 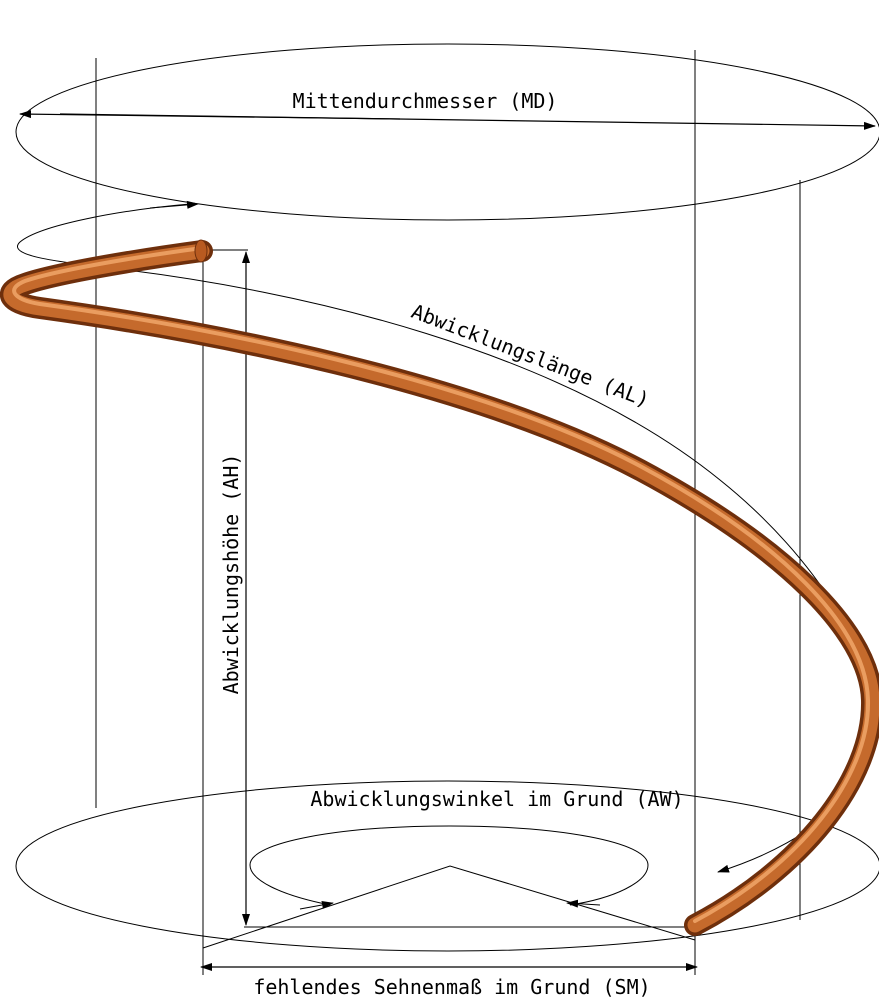 What do you see at coordinates (449, 907) in the screenshot?
I see `chord-v-shape` at bounding box center [449, 907].